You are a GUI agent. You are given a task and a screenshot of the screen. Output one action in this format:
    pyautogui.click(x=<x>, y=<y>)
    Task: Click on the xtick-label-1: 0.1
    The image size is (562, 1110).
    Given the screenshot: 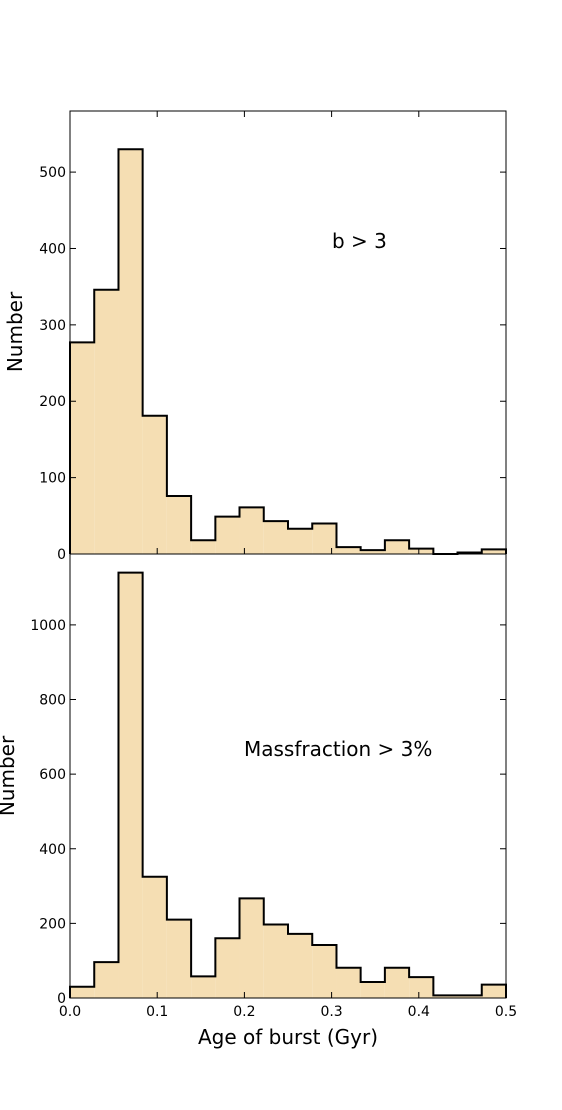 What is the action you would take?
    pyautogui.click(x=157, y=1012)
    